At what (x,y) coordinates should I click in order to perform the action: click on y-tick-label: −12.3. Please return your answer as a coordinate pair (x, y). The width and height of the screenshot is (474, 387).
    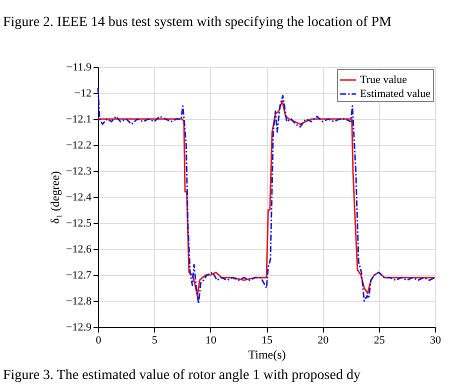
    Looking at the image, I should click on (79, 172).